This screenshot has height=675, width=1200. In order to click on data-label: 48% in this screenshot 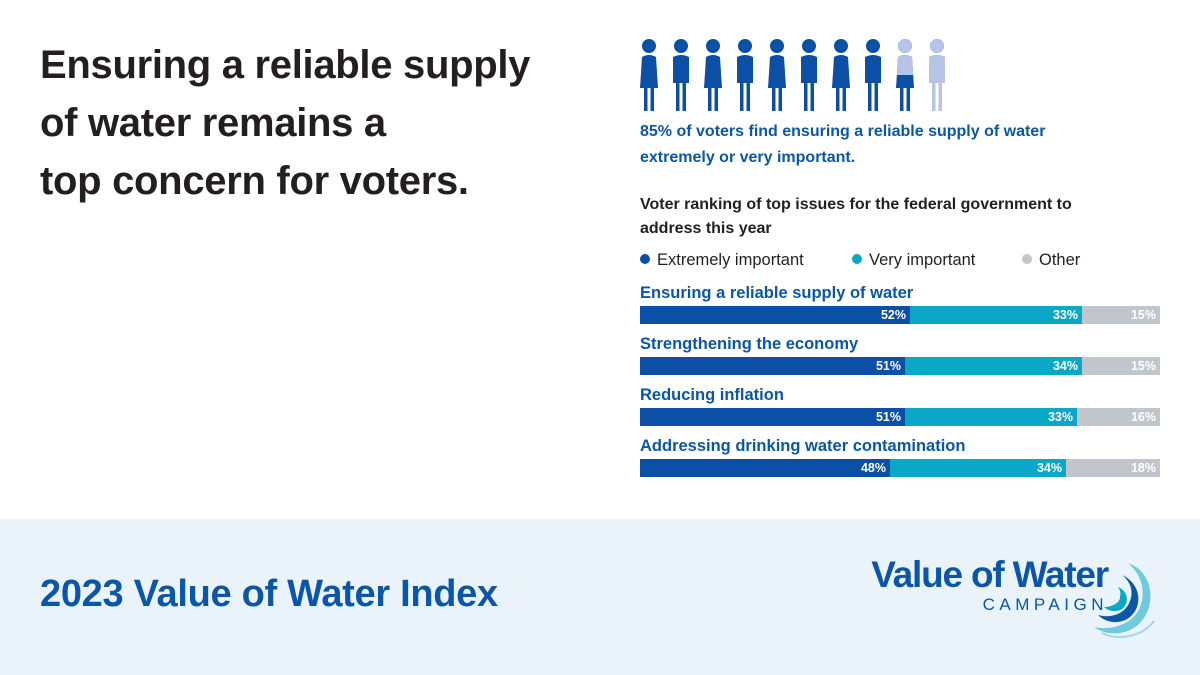, I will do `click(873, 468)`.